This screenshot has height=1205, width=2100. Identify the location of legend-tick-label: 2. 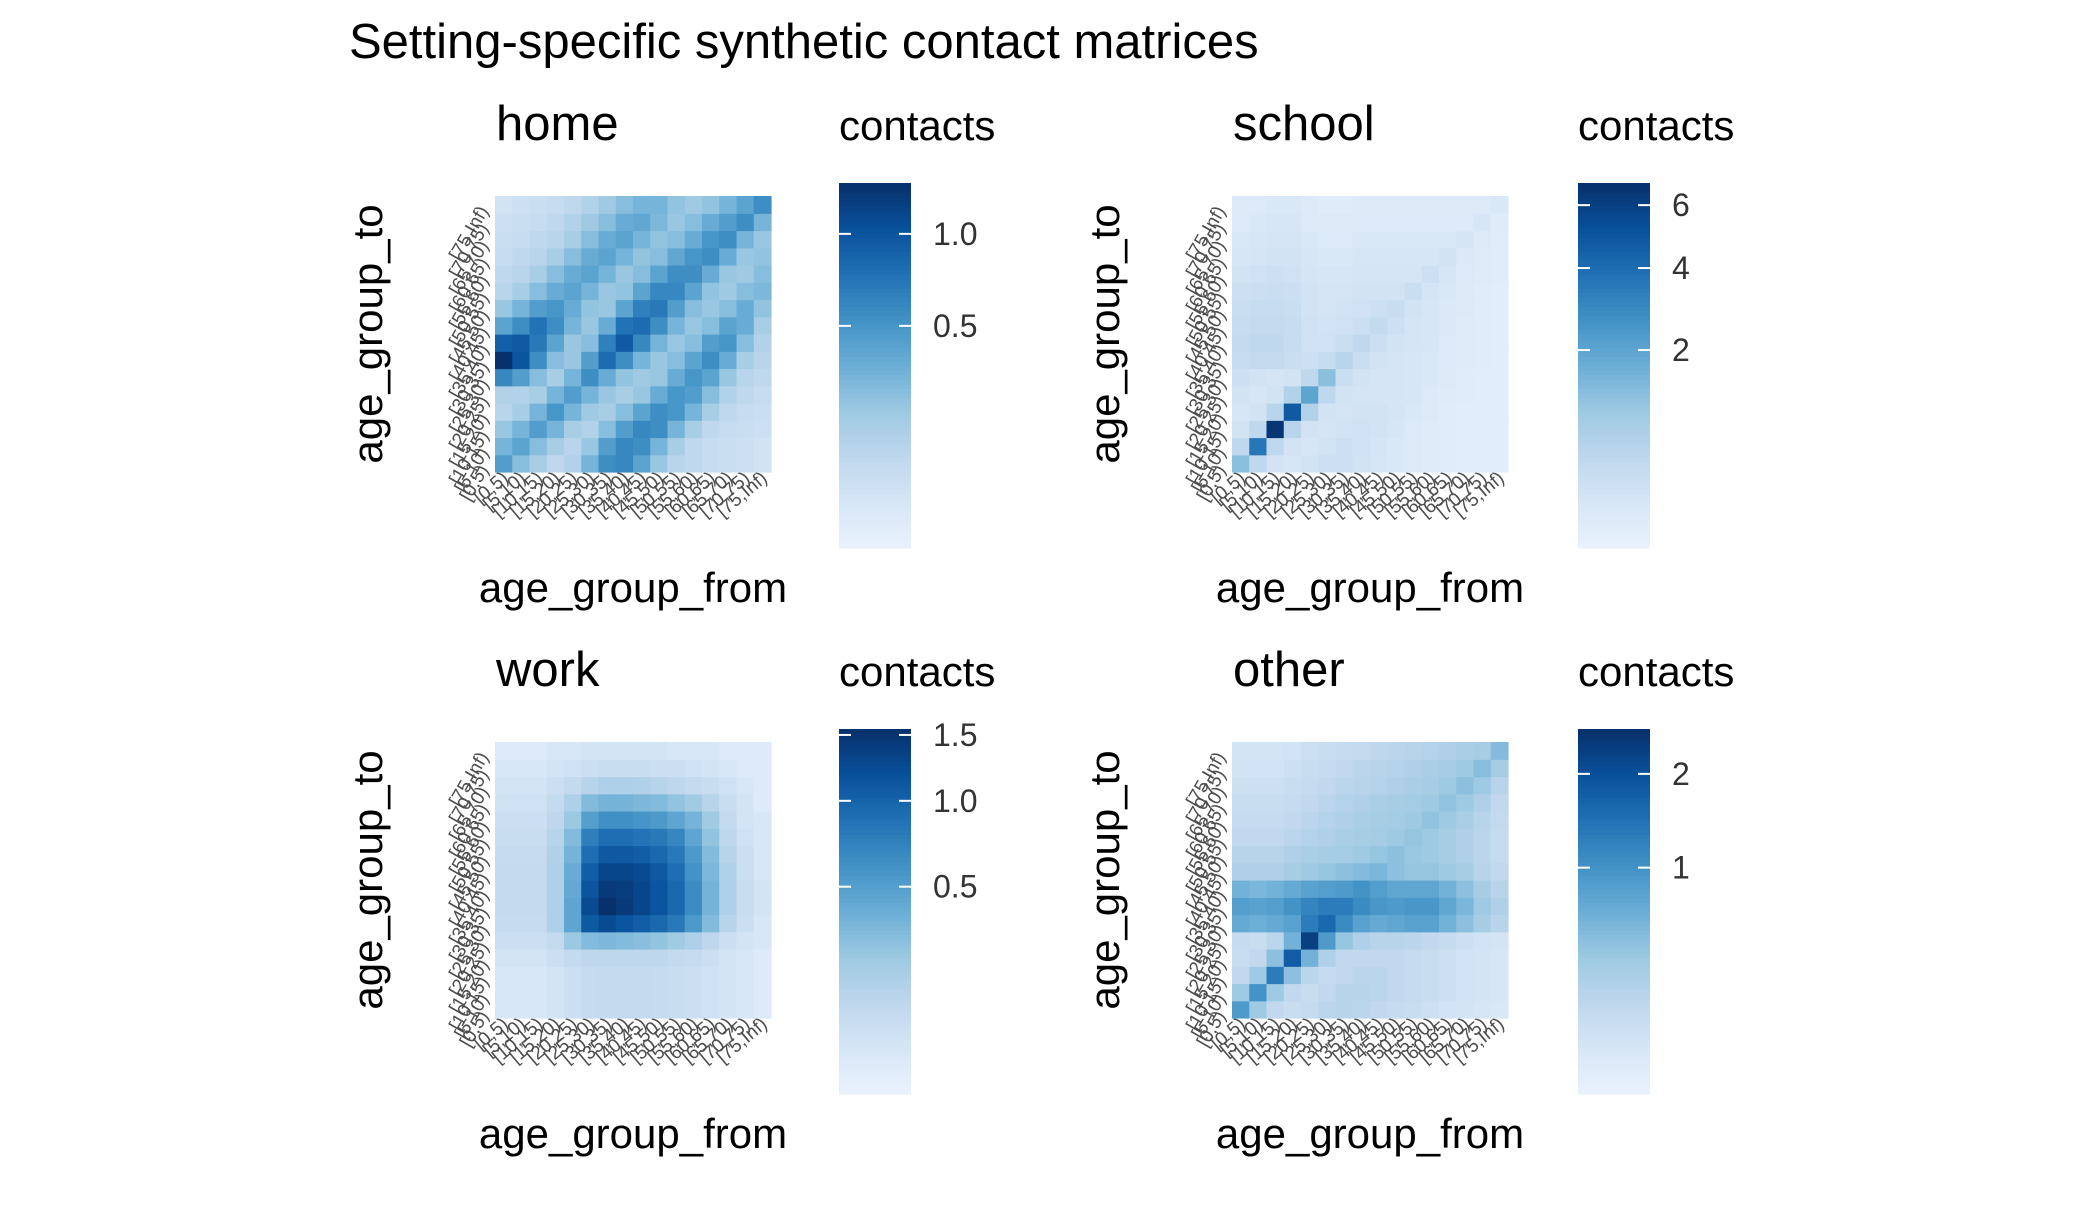
(1681, 350).